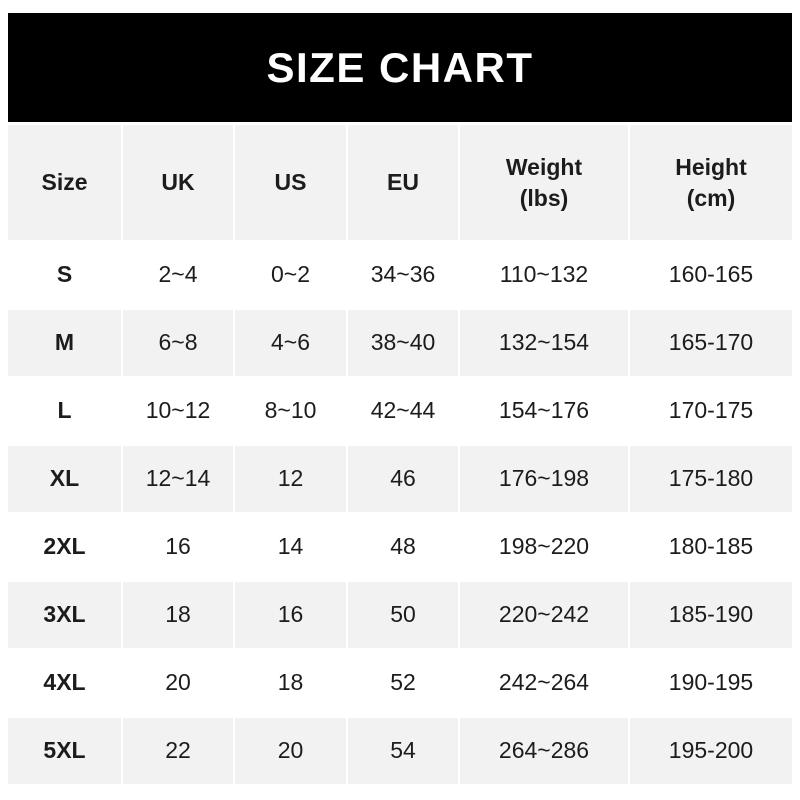  Describe the element at coordinates (65, 276) in the screenshot. I see `cell-size: S` at that location.